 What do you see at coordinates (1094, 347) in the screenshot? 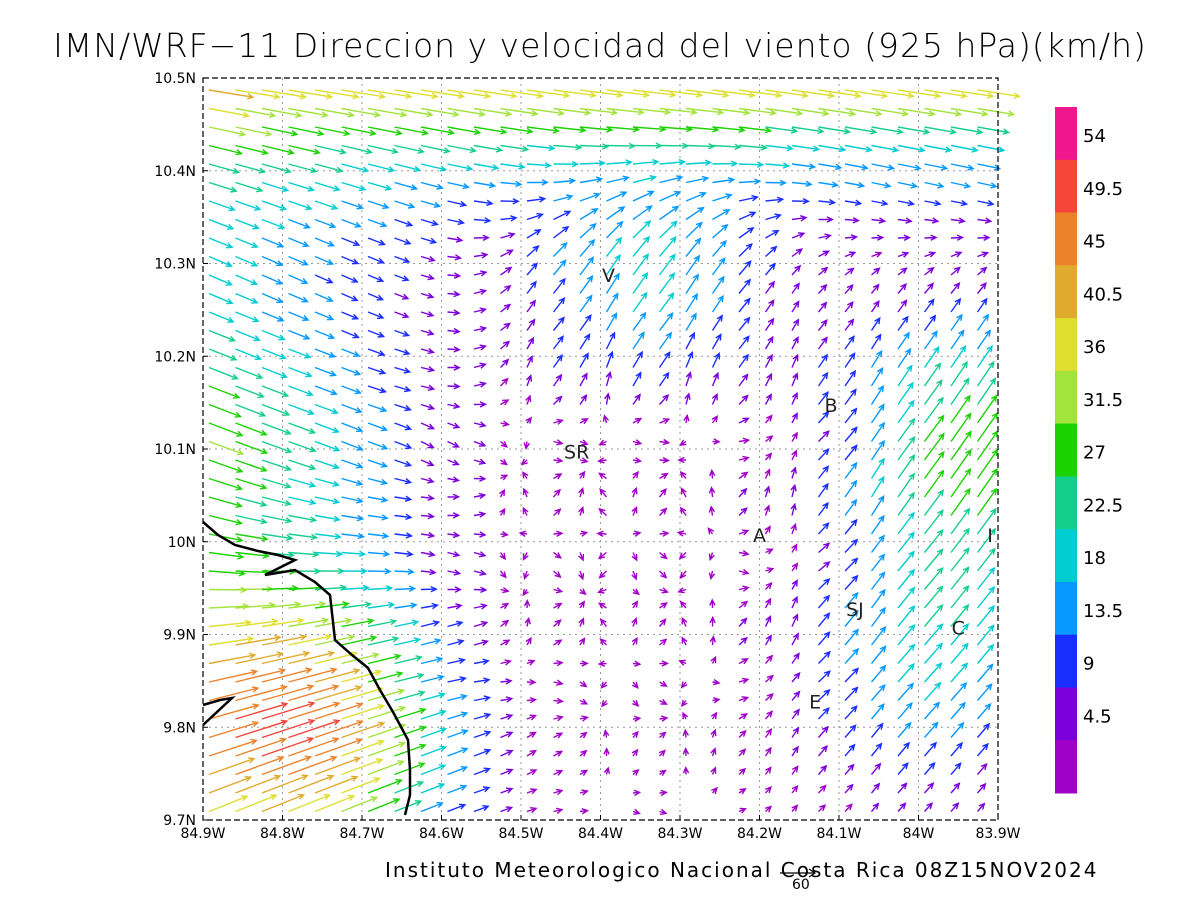
I see `colorbar-label: 36` at bounding box center [1094, 347].